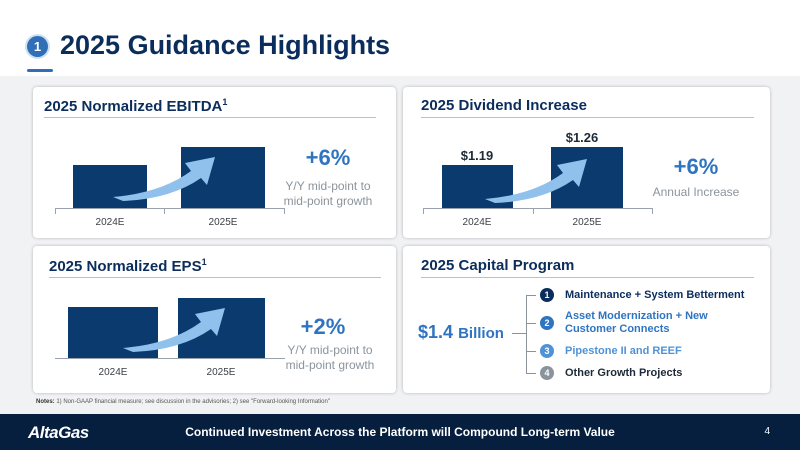 Image resolution: width=800 pixels, height=450 pixels. I want to click on dividend-value-label: $1.26, so click(582, 137).